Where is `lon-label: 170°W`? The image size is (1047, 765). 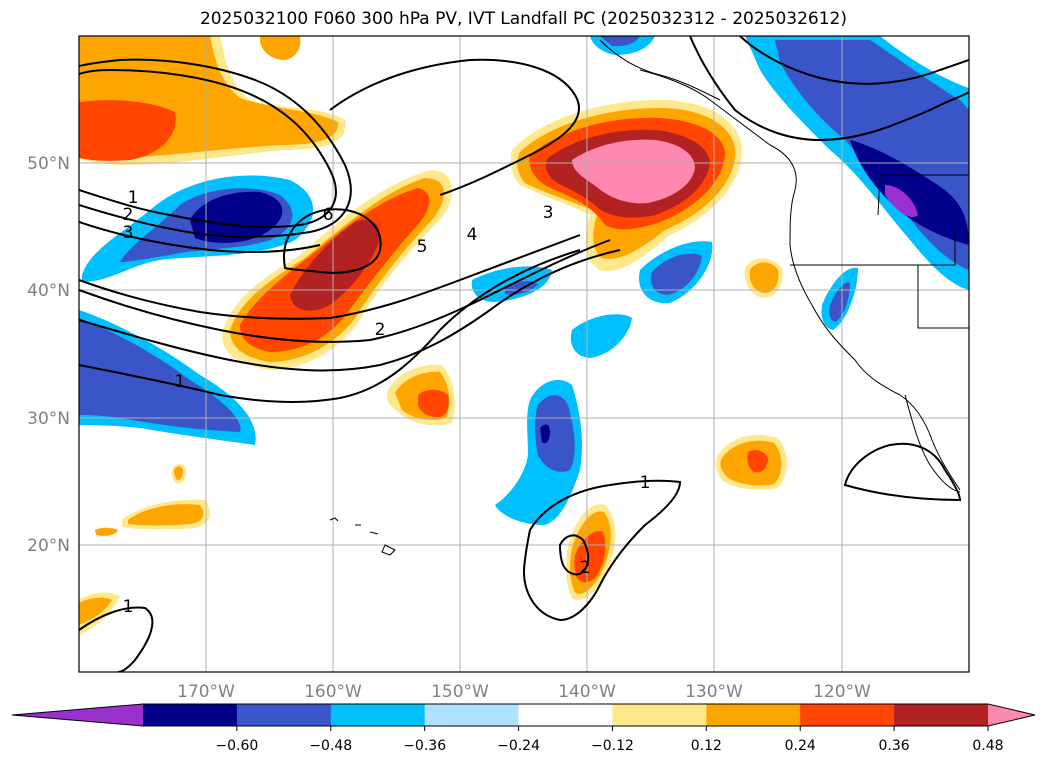
lon-label: 170°W is located at coordinates (206, 692).